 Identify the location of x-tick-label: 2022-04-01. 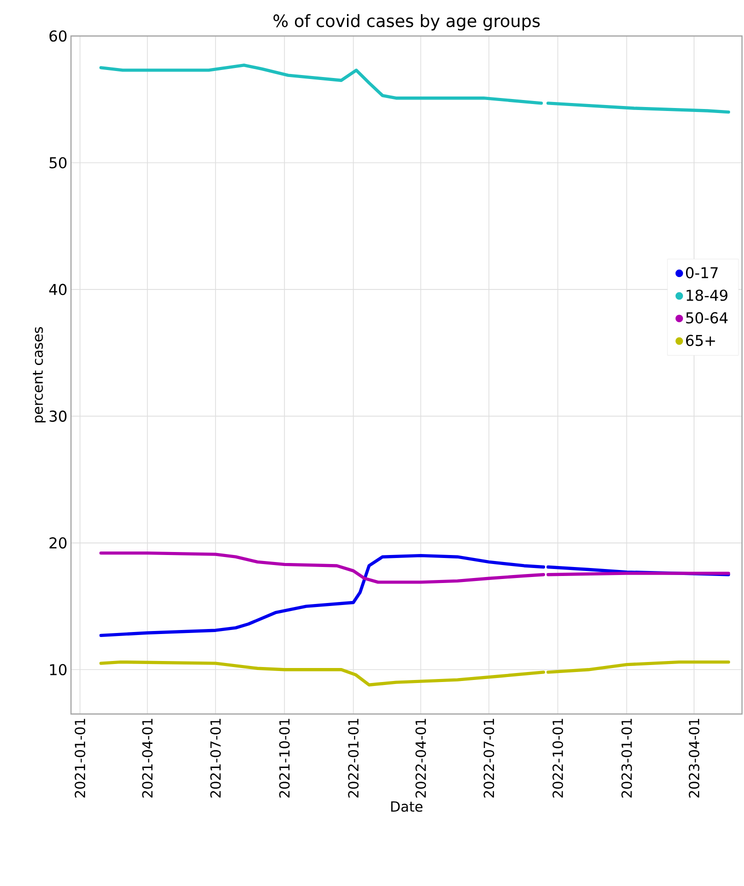
(420, 758).